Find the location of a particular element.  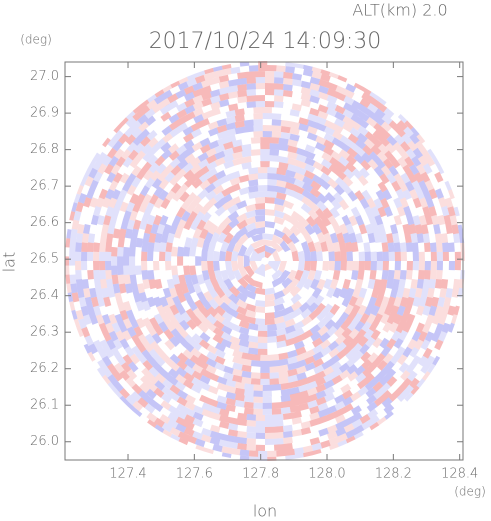

y-tick-label: 26.7 is located at coordinates (44, 186).